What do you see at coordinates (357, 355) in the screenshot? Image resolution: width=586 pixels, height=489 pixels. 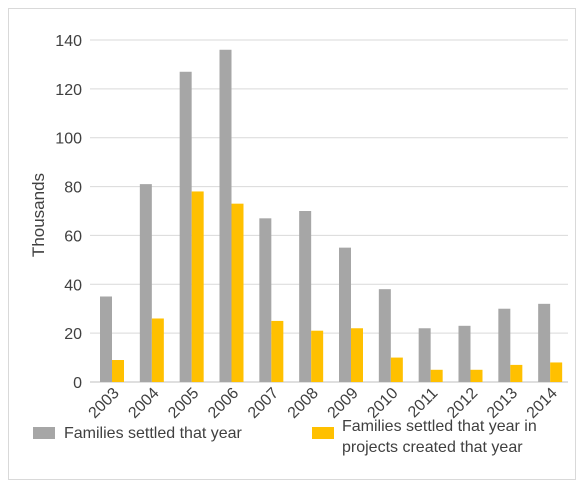 I see `bar-series-2-2009` at bounding box center [357, 355].